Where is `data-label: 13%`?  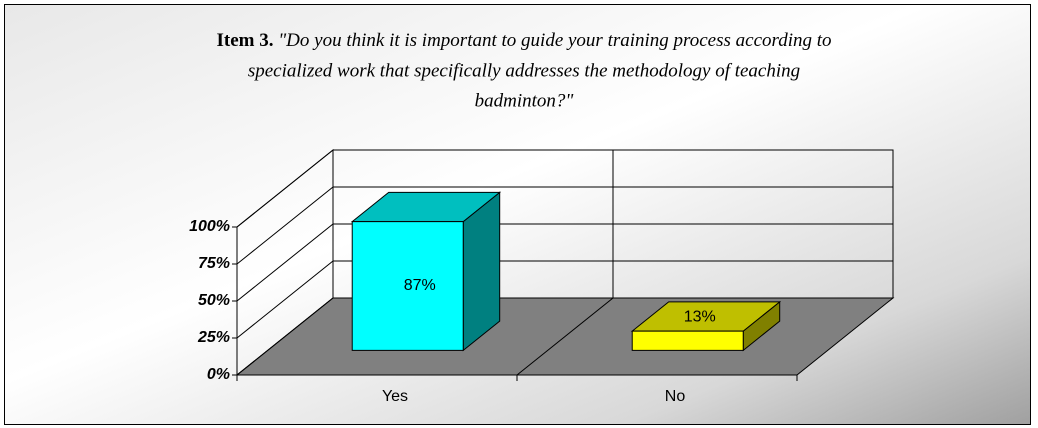
data-label: 13% is located at coordinates (700, 316).